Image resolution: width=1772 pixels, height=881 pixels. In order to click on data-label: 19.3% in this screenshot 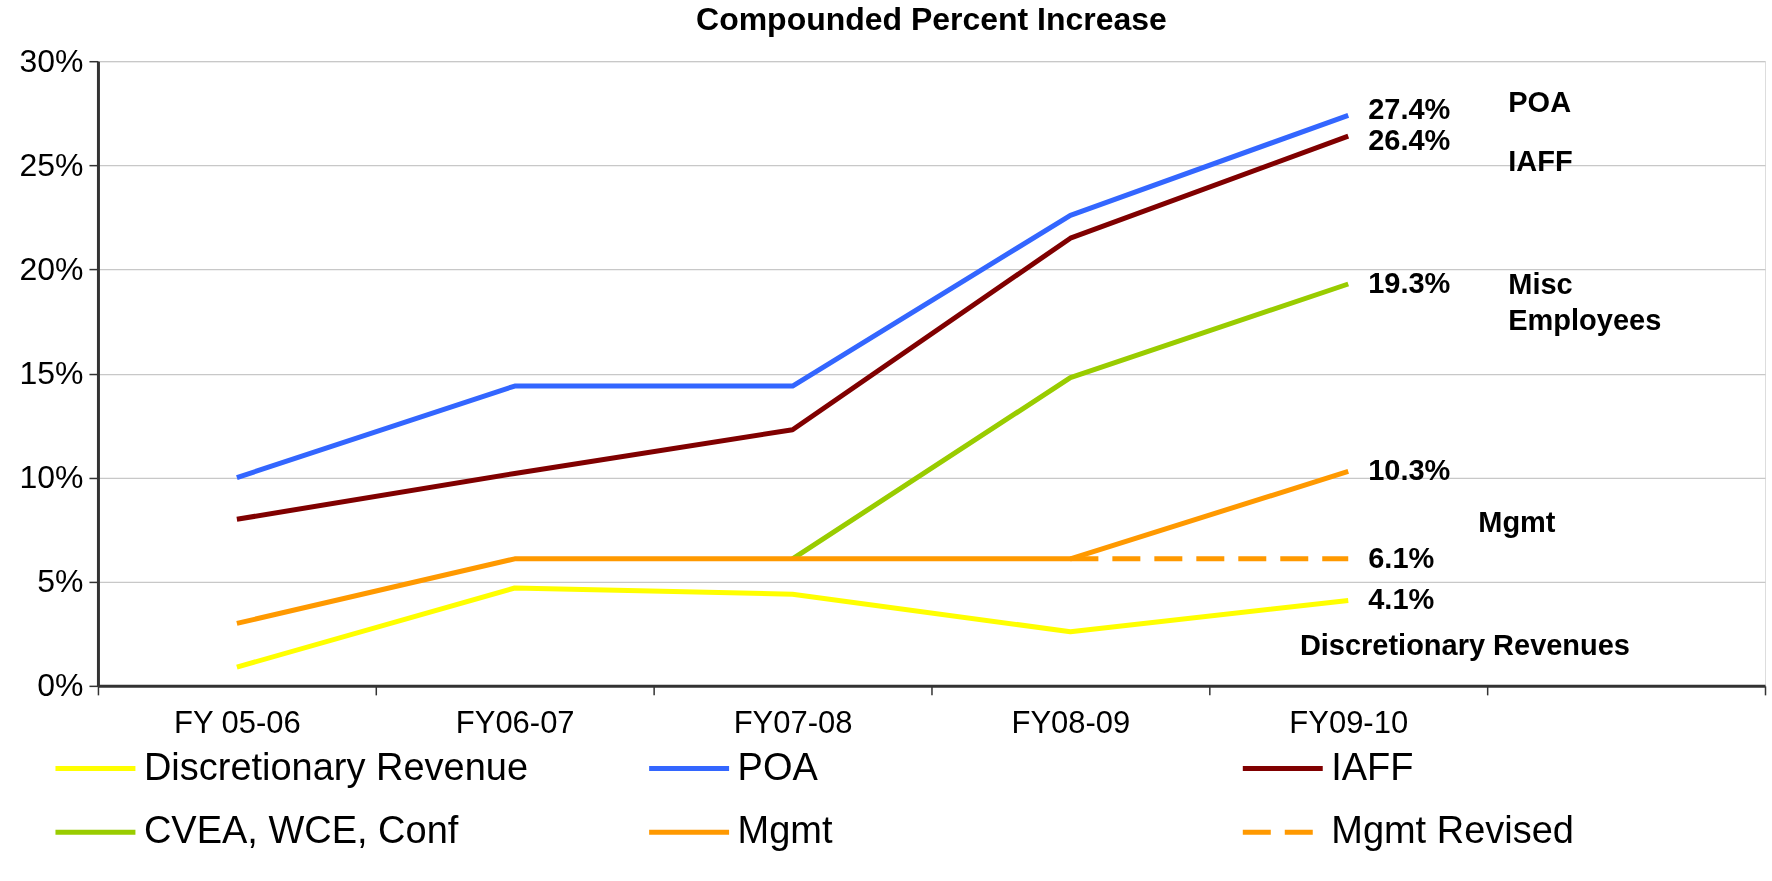, I will do `click(1409, 282)`.